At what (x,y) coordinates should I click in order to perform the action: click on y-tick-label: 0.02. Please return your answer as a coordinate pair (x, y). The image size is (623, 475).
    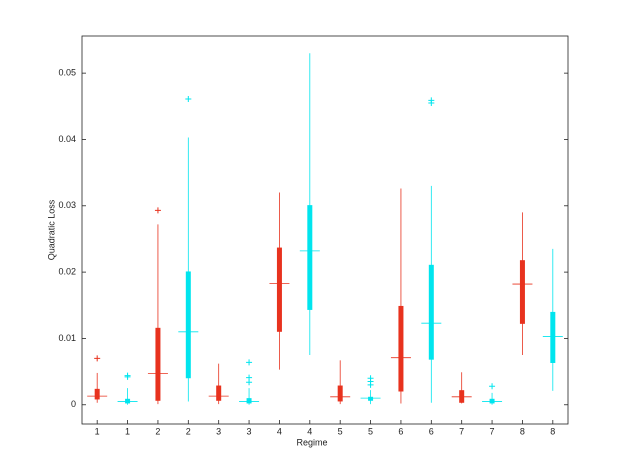
    Looking at the image, I should click on (67, 271).